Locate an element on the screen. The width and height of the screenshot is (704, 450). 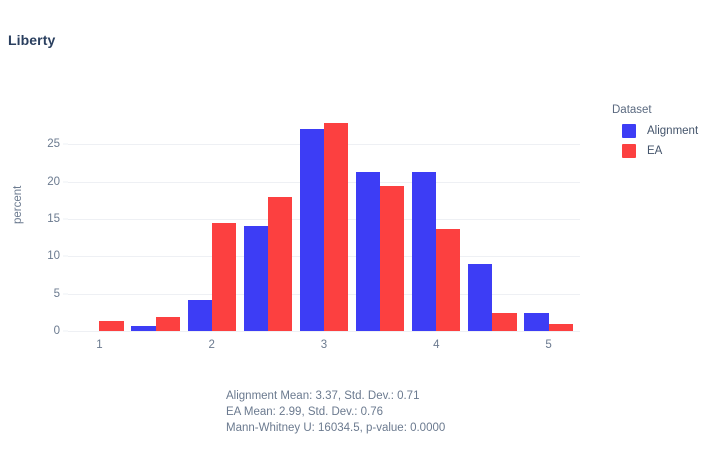
bar-alignment-1.5 is located at coordinates (143, 328).